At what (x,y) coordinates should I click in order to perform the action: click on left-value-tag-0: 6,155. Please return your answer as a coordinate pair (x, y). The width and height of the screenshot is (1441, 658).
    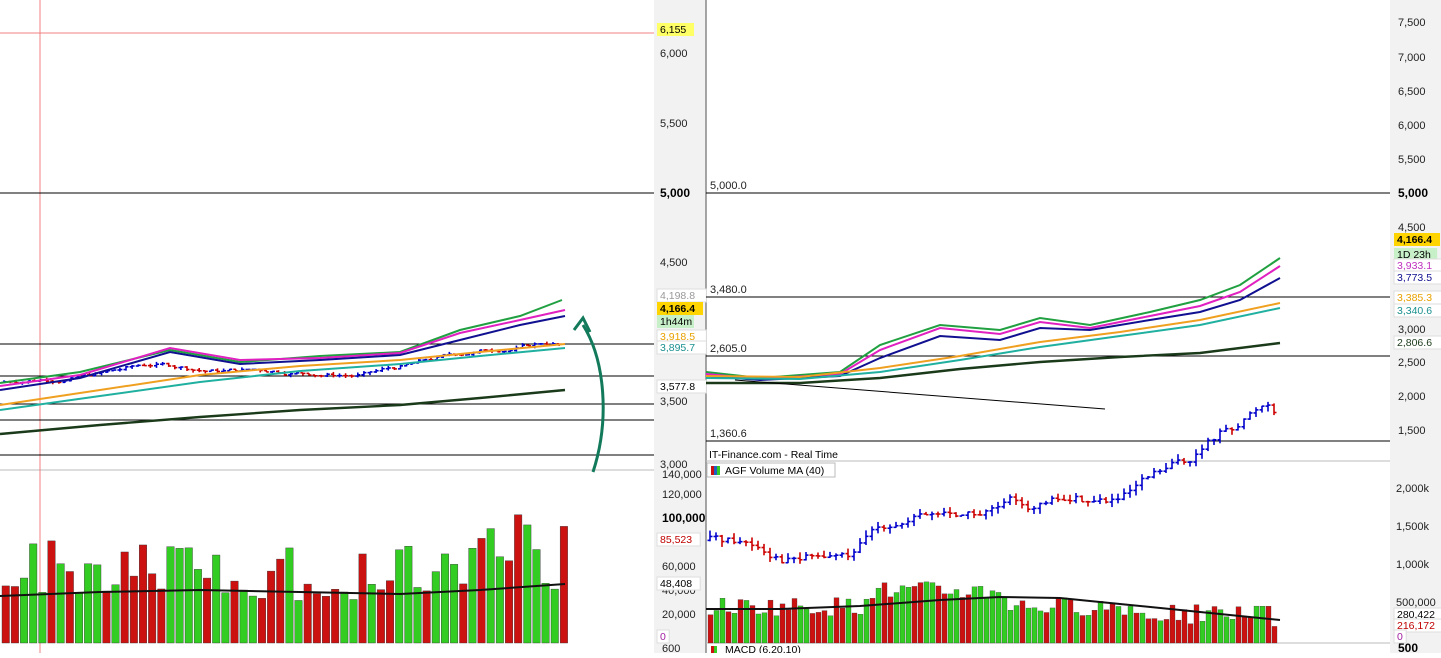
    Looking at the image, I should click on (673, 30).